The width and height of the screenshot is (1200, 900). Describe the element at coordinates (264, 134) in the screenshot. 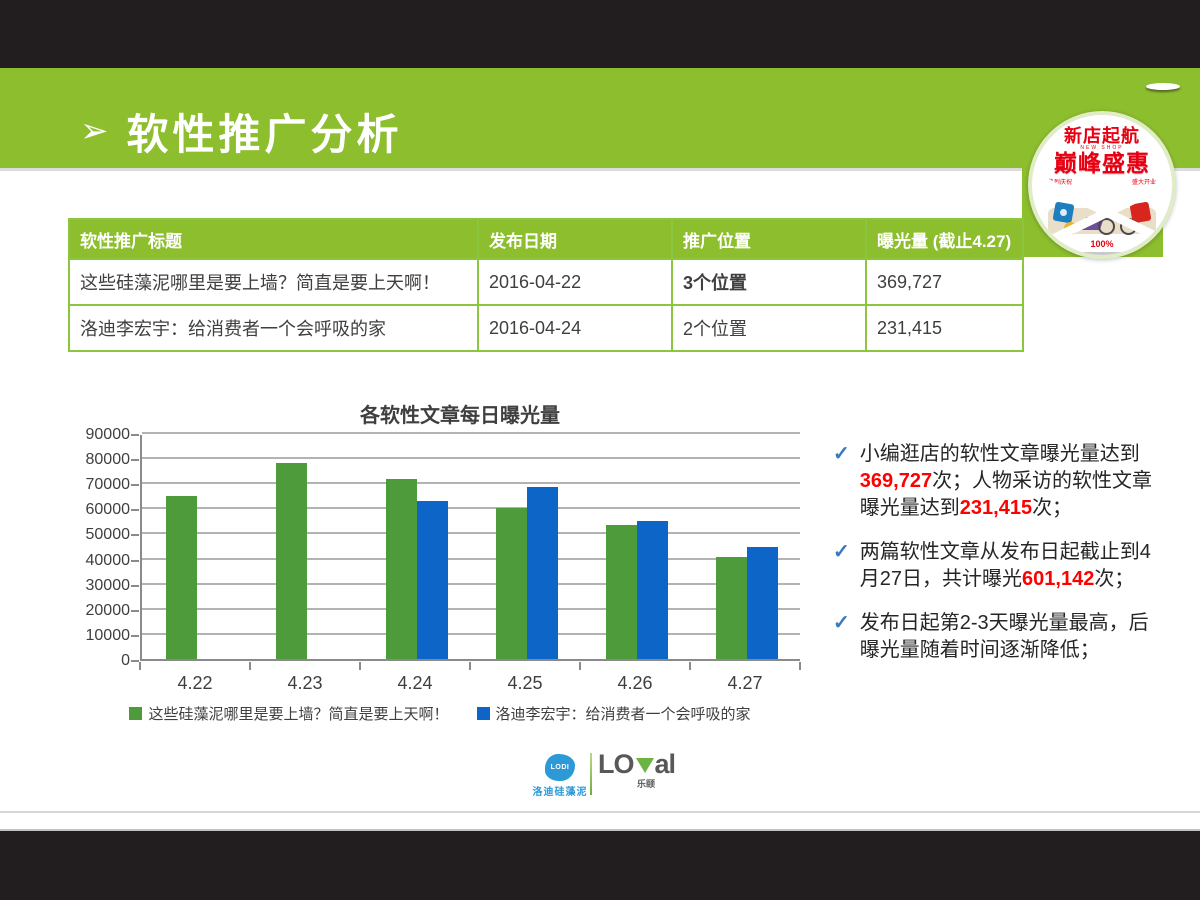

I see `page-title: 软性推广分析` at that location.